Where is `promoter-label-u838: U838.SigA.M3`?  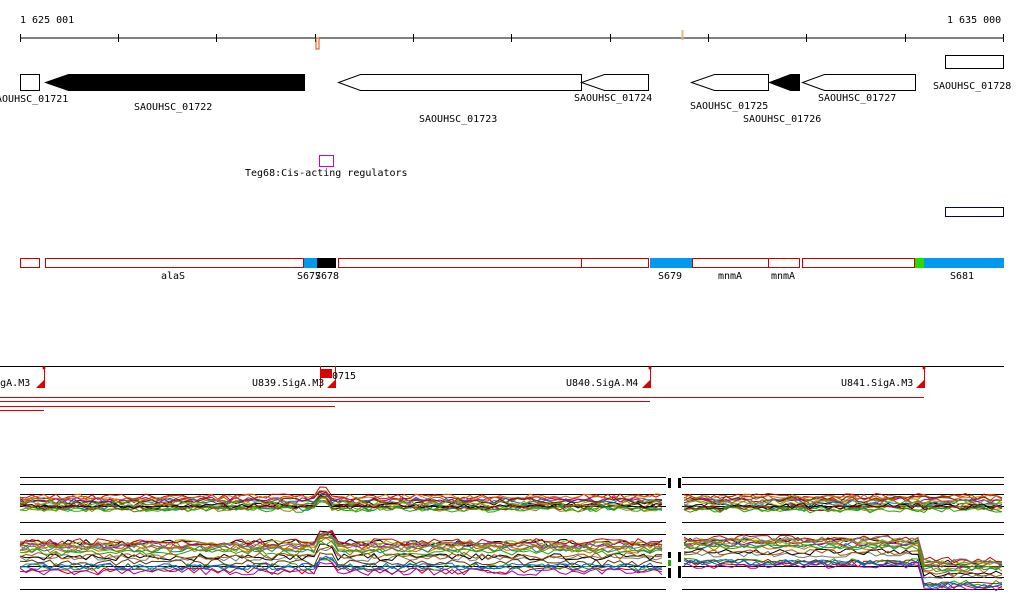
promoter-label-u838: U838.SigA.M3 is located at coordinates (15, 383).